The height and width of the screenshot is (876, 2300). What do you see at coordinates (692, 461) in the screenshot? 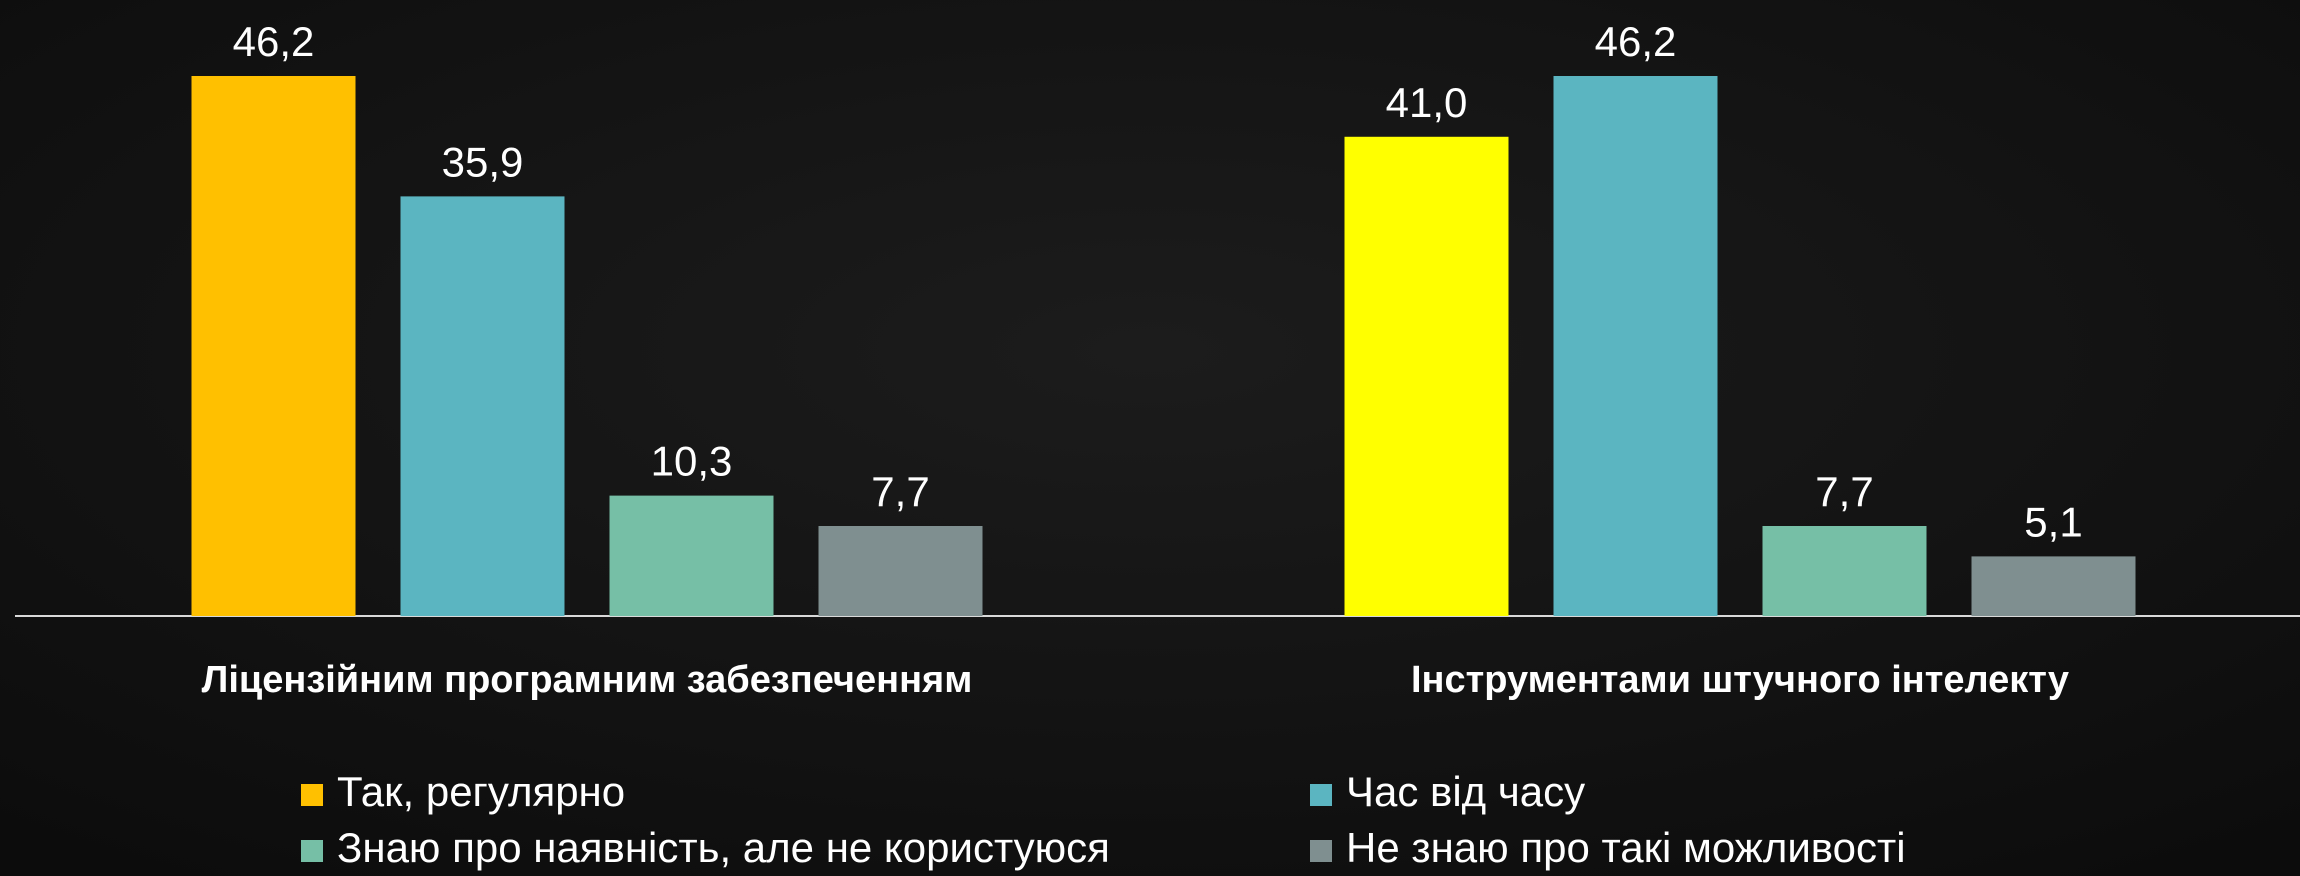
I see `value-label: 10,3` at bounding box center [692, 461].